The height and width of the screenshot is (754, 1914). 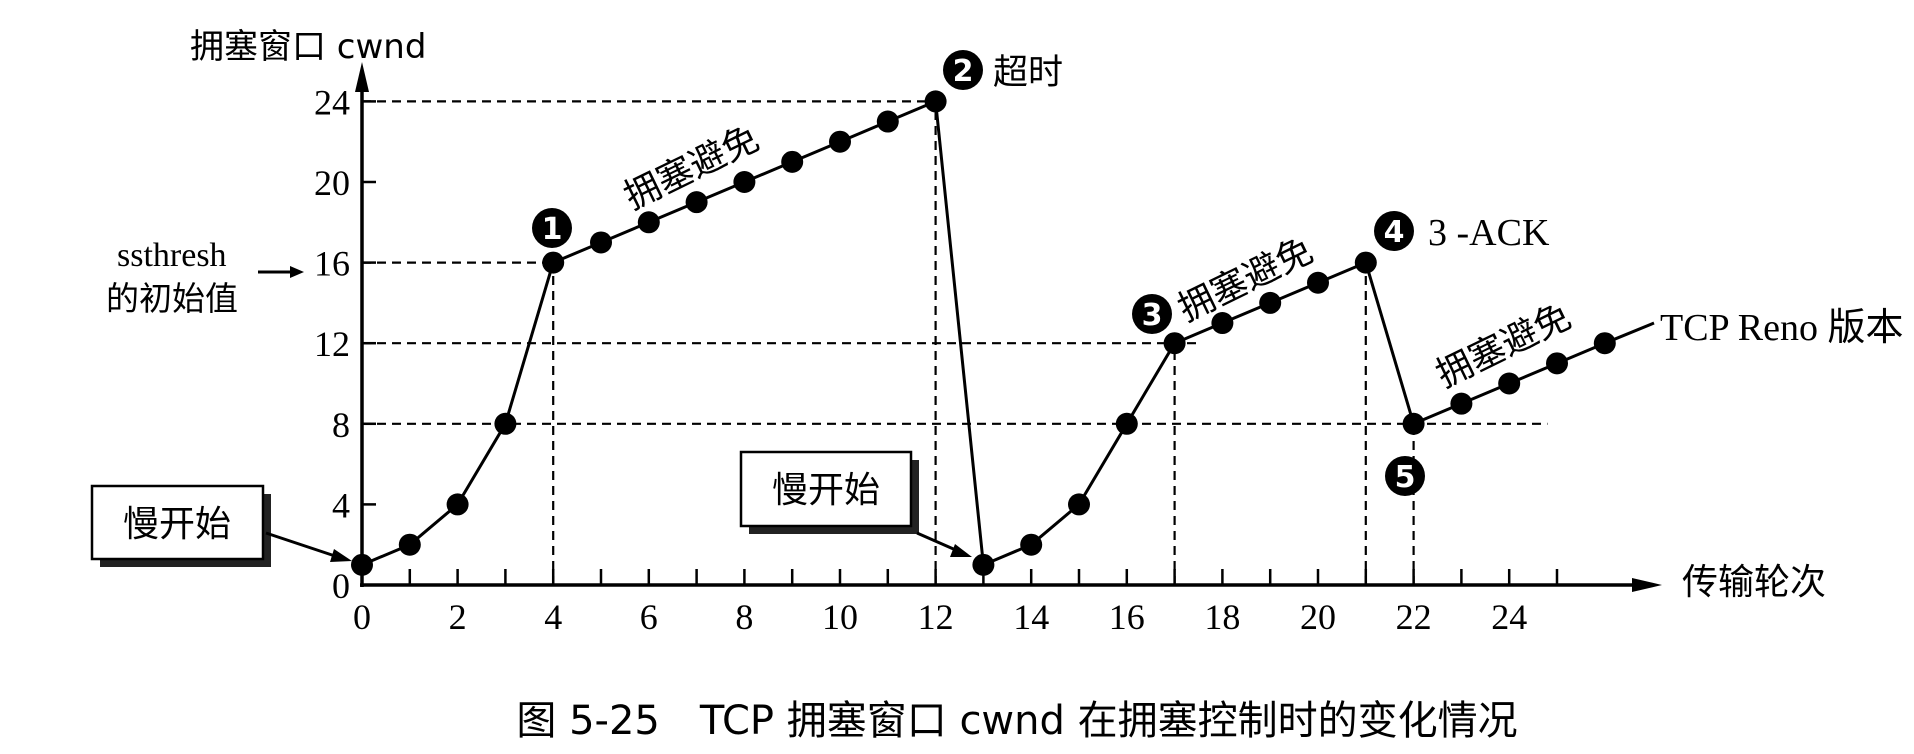 What do you see at coordinates (744, 617) in the screenshot?
I see `x-tick-label: 8` at bounding box center [744, 617].